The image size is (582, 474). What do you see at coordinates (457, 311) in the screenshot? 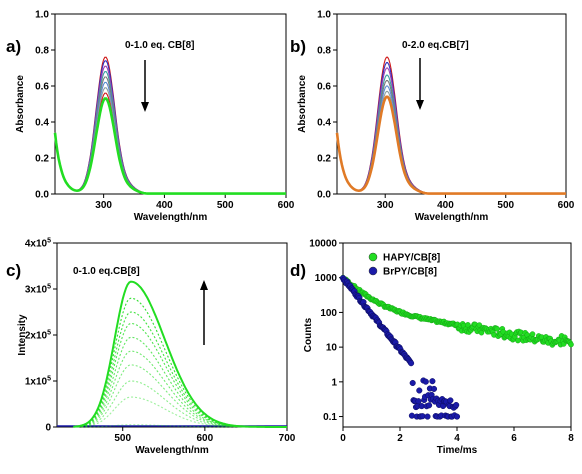
I see `series-hapy-points` at bounding box center [457, 311].